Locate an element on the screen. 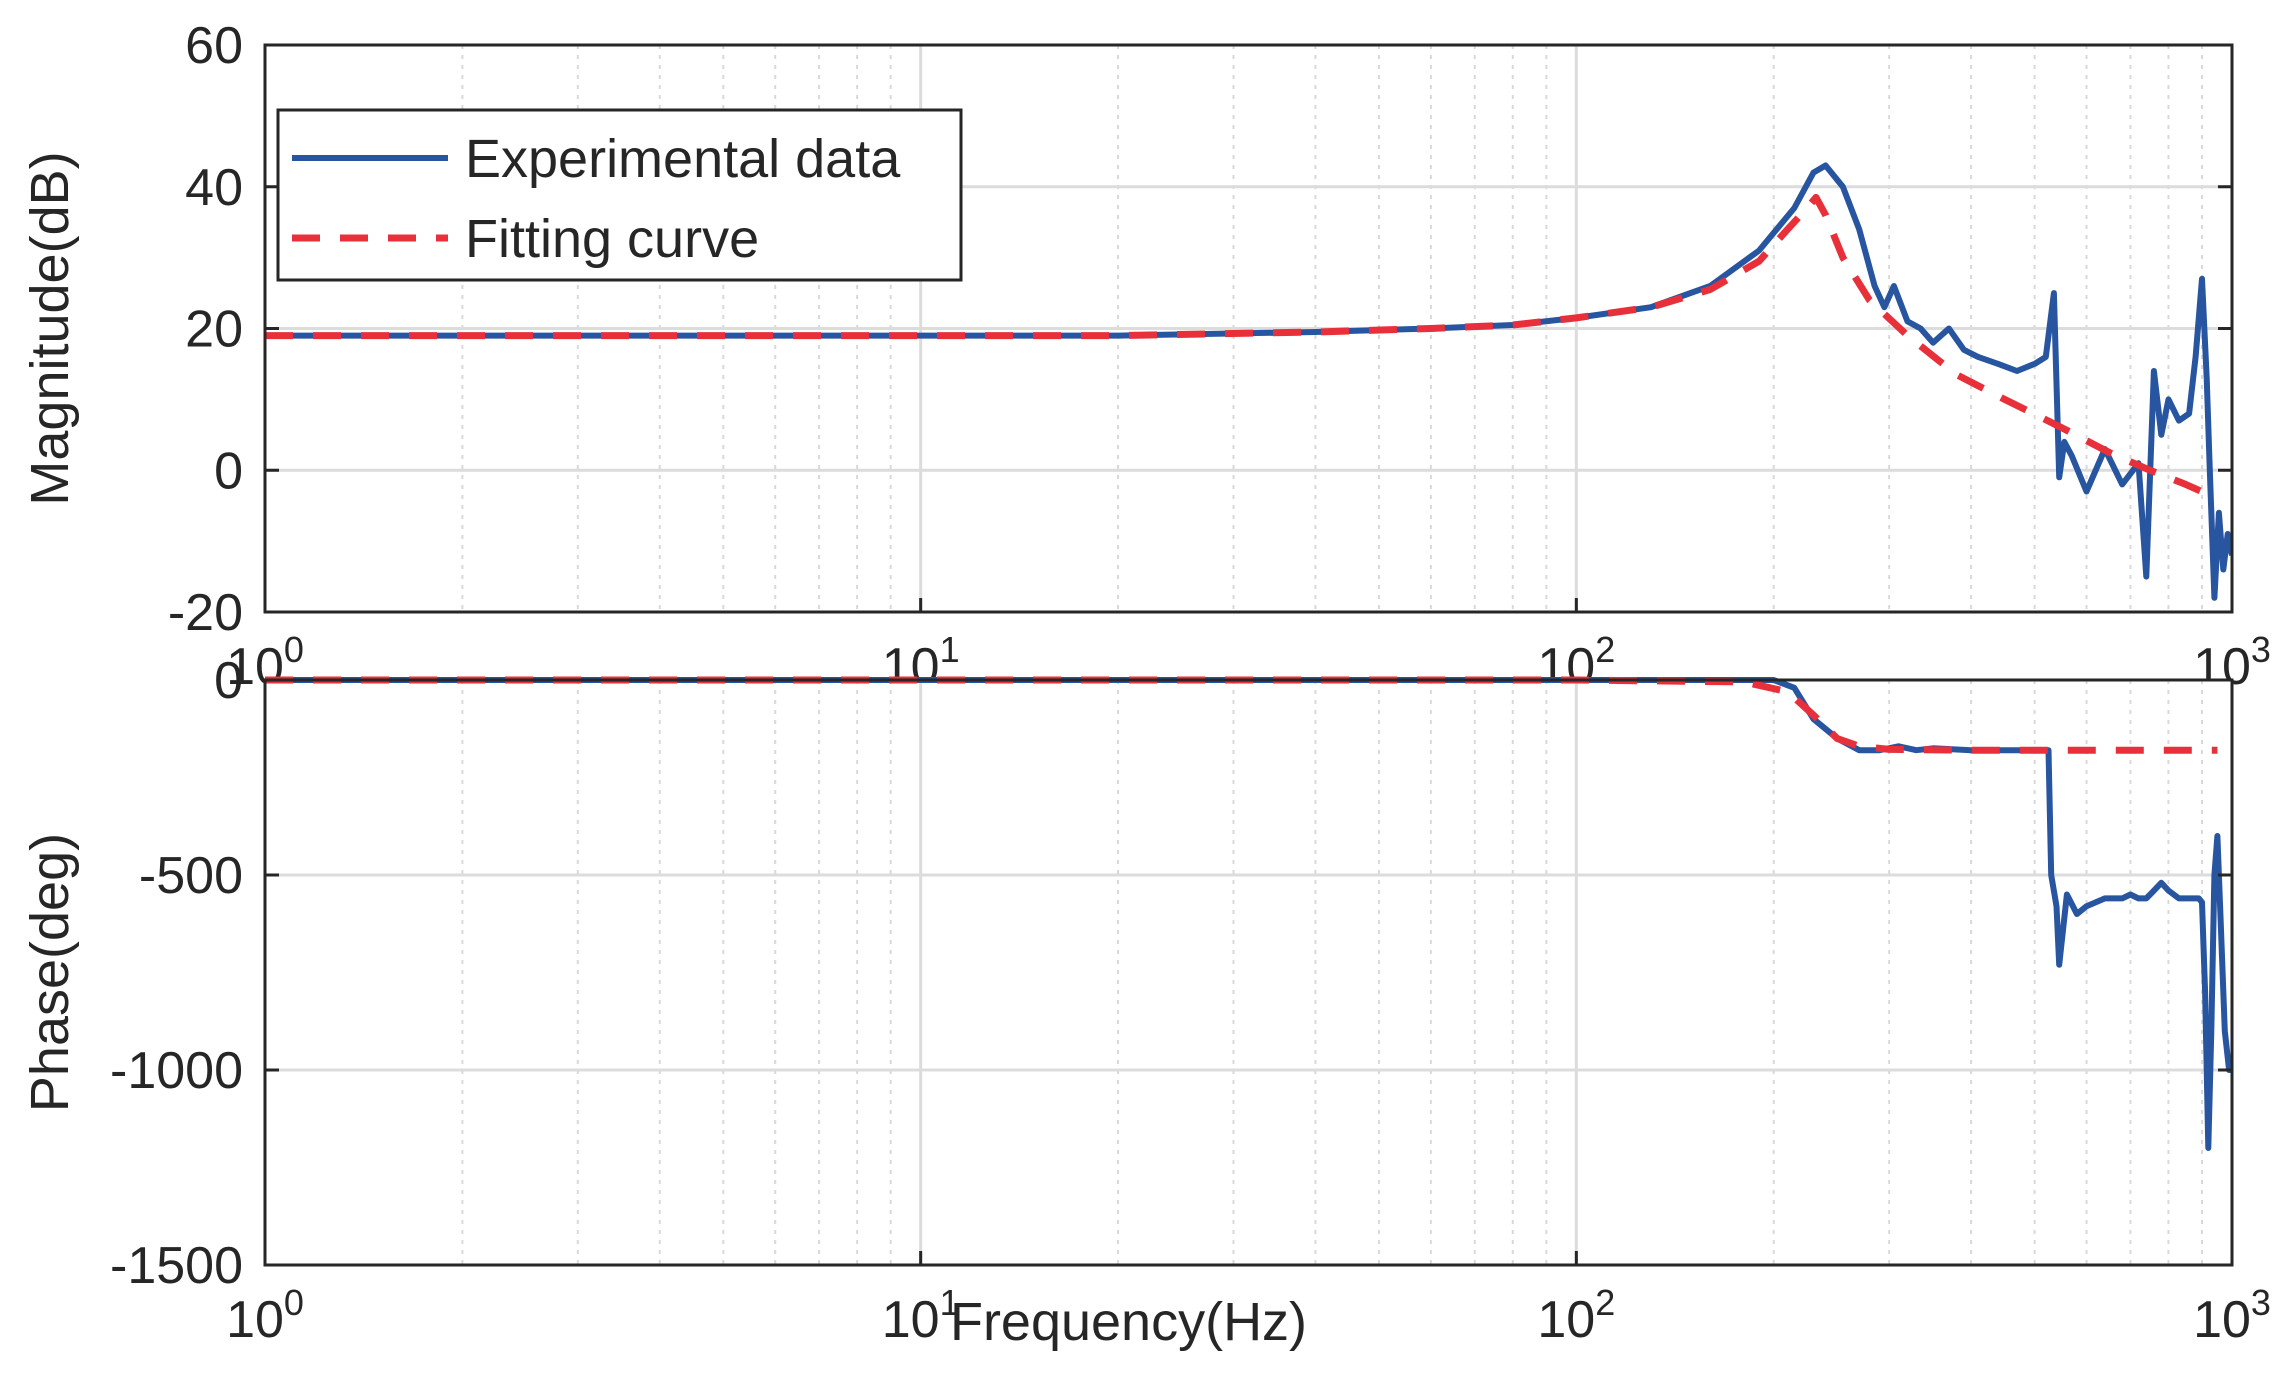  magnitude-ylabel: Magnitude(dB) is located at coordinates (50, 328).